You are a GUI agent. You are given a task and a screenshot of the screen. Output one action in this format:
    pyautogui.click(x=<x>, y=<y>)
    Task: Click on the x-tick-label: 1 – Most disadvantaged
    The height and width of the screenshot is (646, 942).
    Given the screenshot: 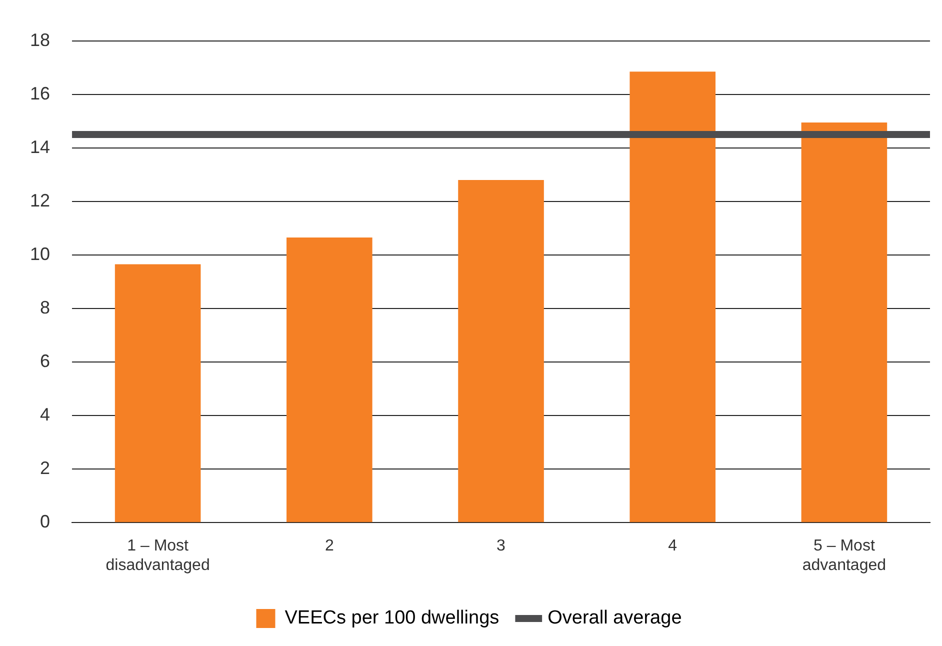 What is the action you would take?
    pyautogui.click(x=158, y=556)
    